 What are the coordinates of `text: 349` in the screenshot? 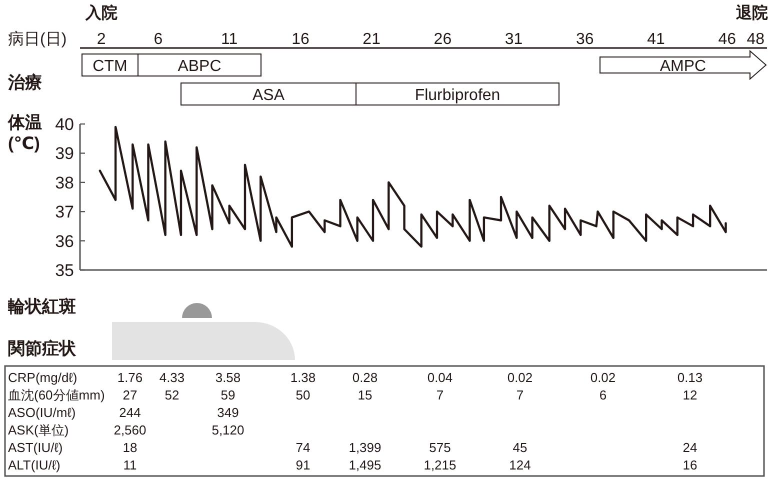 It's located at (228, 412).